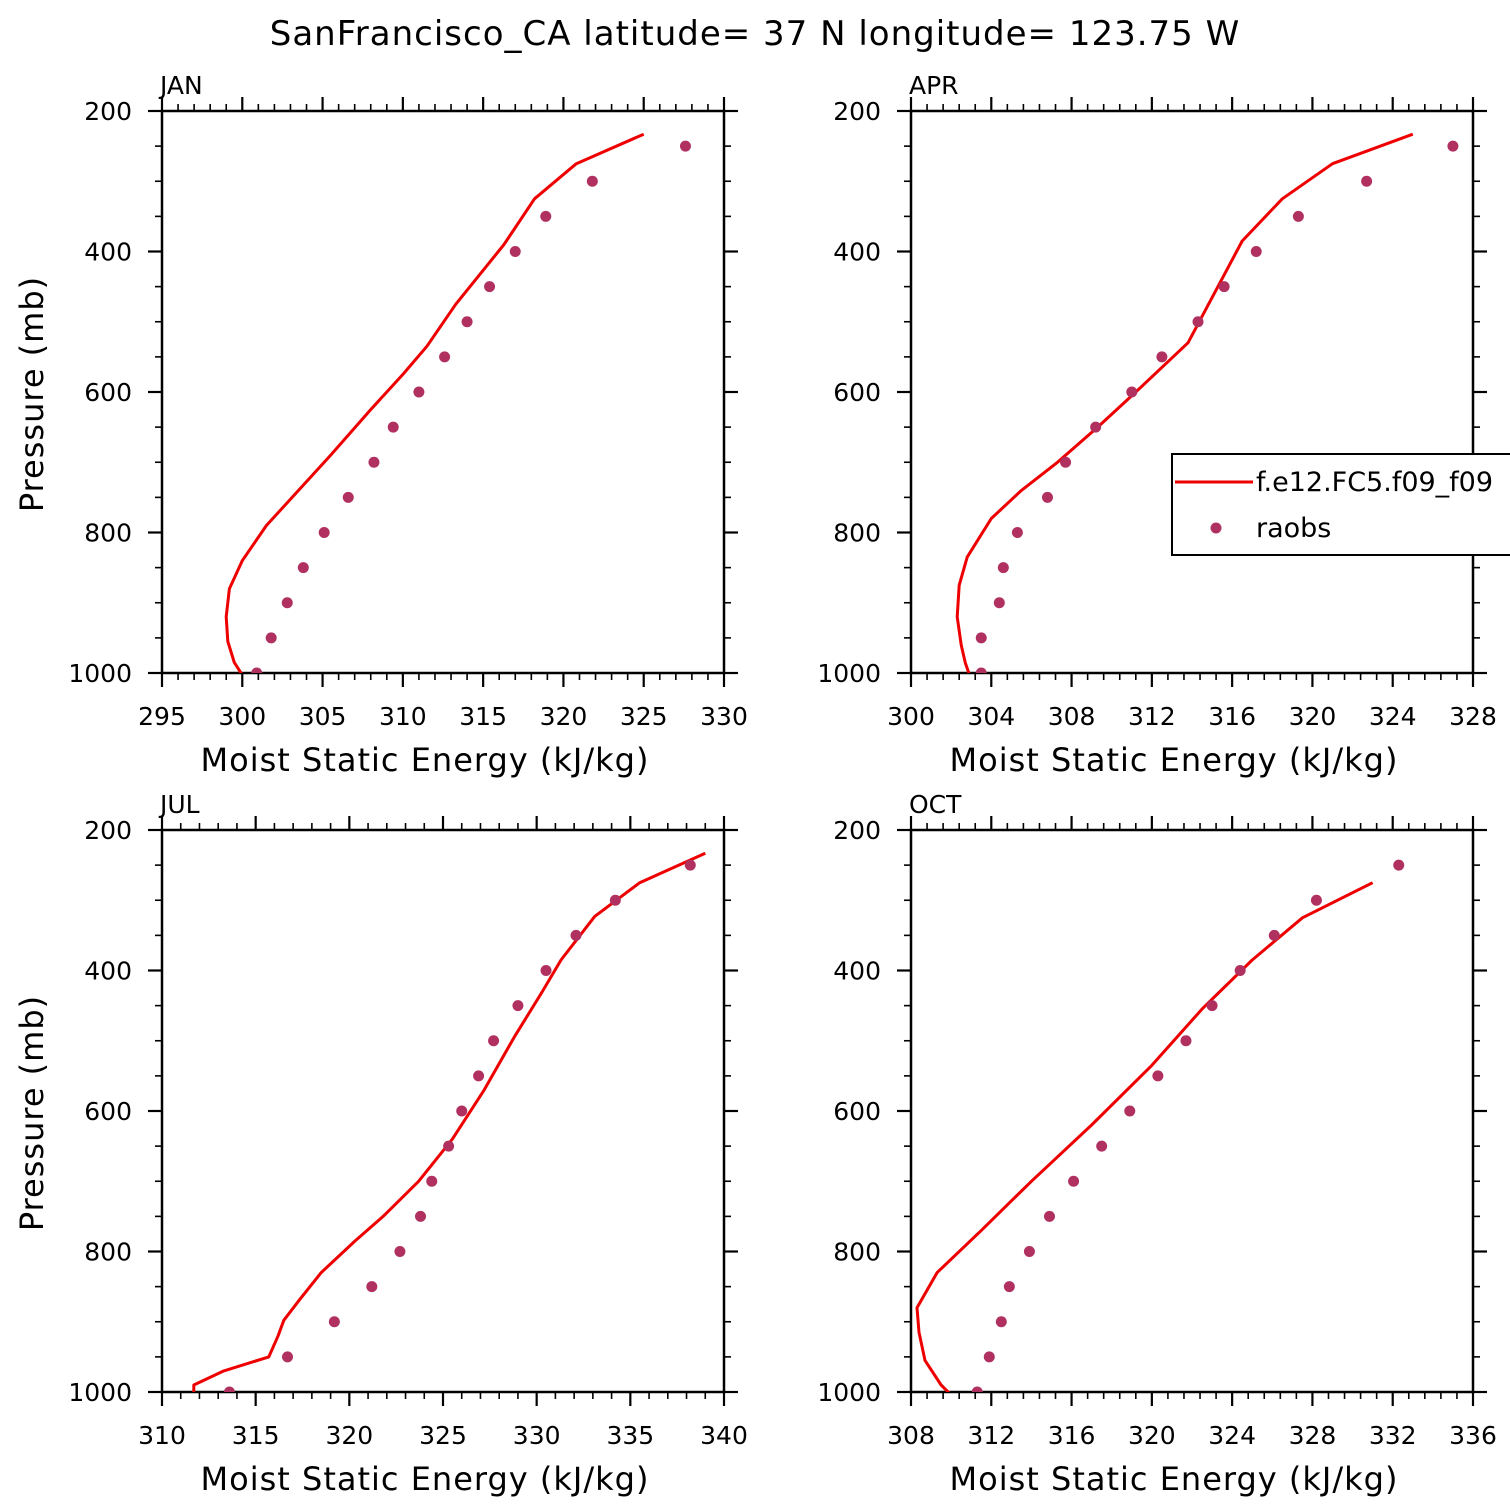 Image resolution: width=1510 pixels, height=1510 pixels. What do you see at coordinates (1393, 716) in the screenshot?
I see `x-tick-label: 324` at bounding box center [1393, 716].